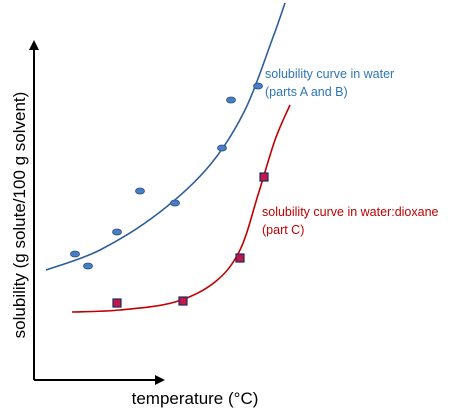  Describe the element at coordinates (329, 74) in the screenshot. I see `water-label-line-1: solubility curve in water` at that location.